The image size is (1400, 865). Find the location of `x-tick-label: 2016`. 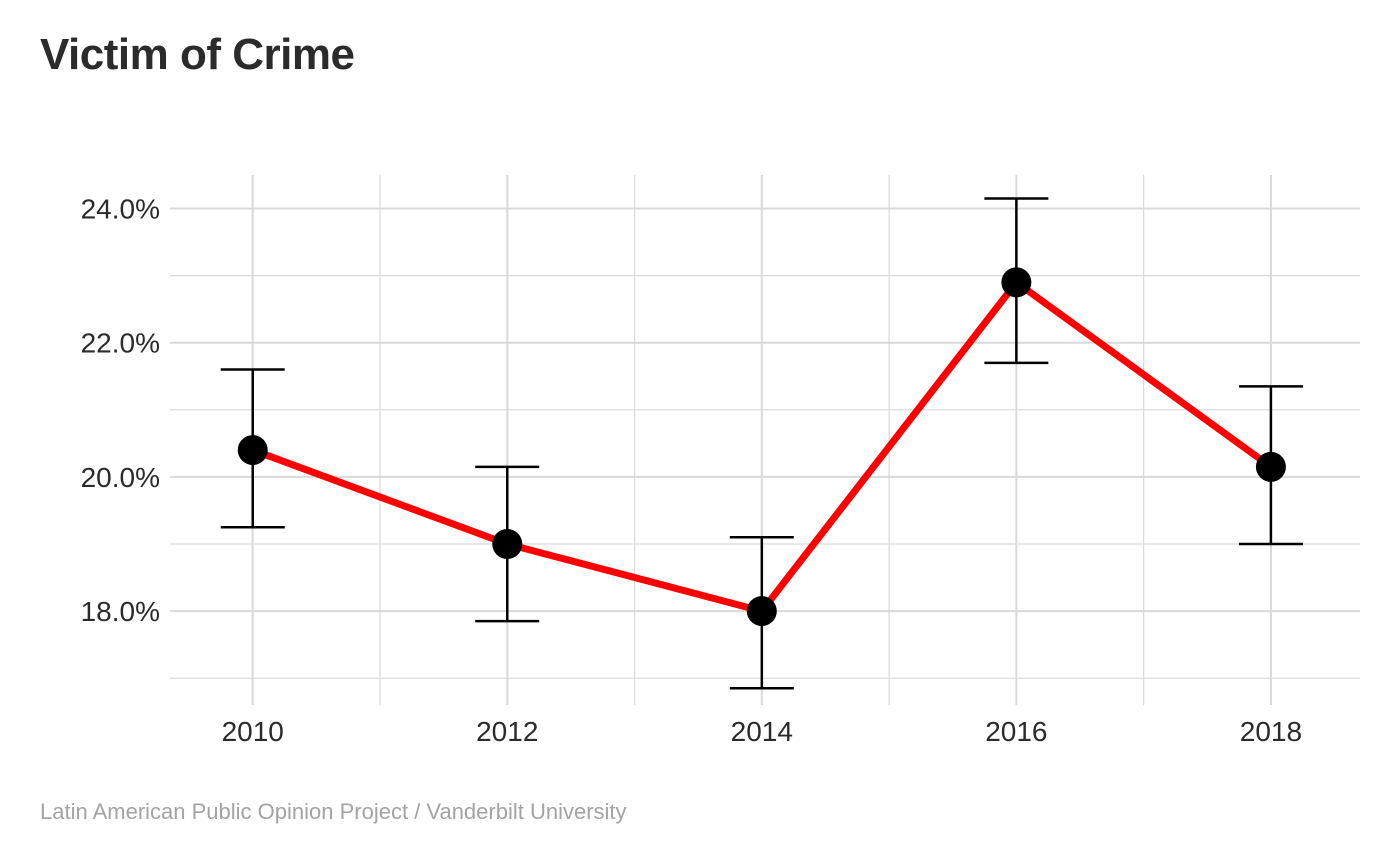

x-tick-label: 2016 is located at coordinates (1016, 731).